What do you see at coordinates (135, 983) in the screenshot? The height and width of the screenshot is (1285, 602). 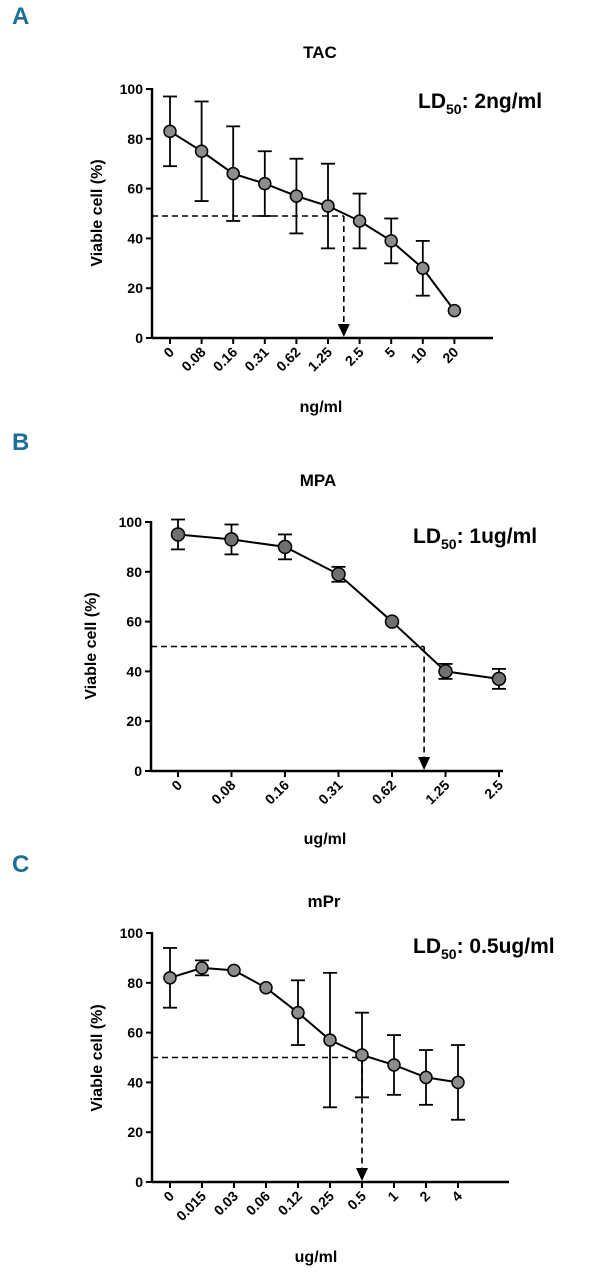 I see `y-tick-label-c: 80` at bounding box center [135, 983].